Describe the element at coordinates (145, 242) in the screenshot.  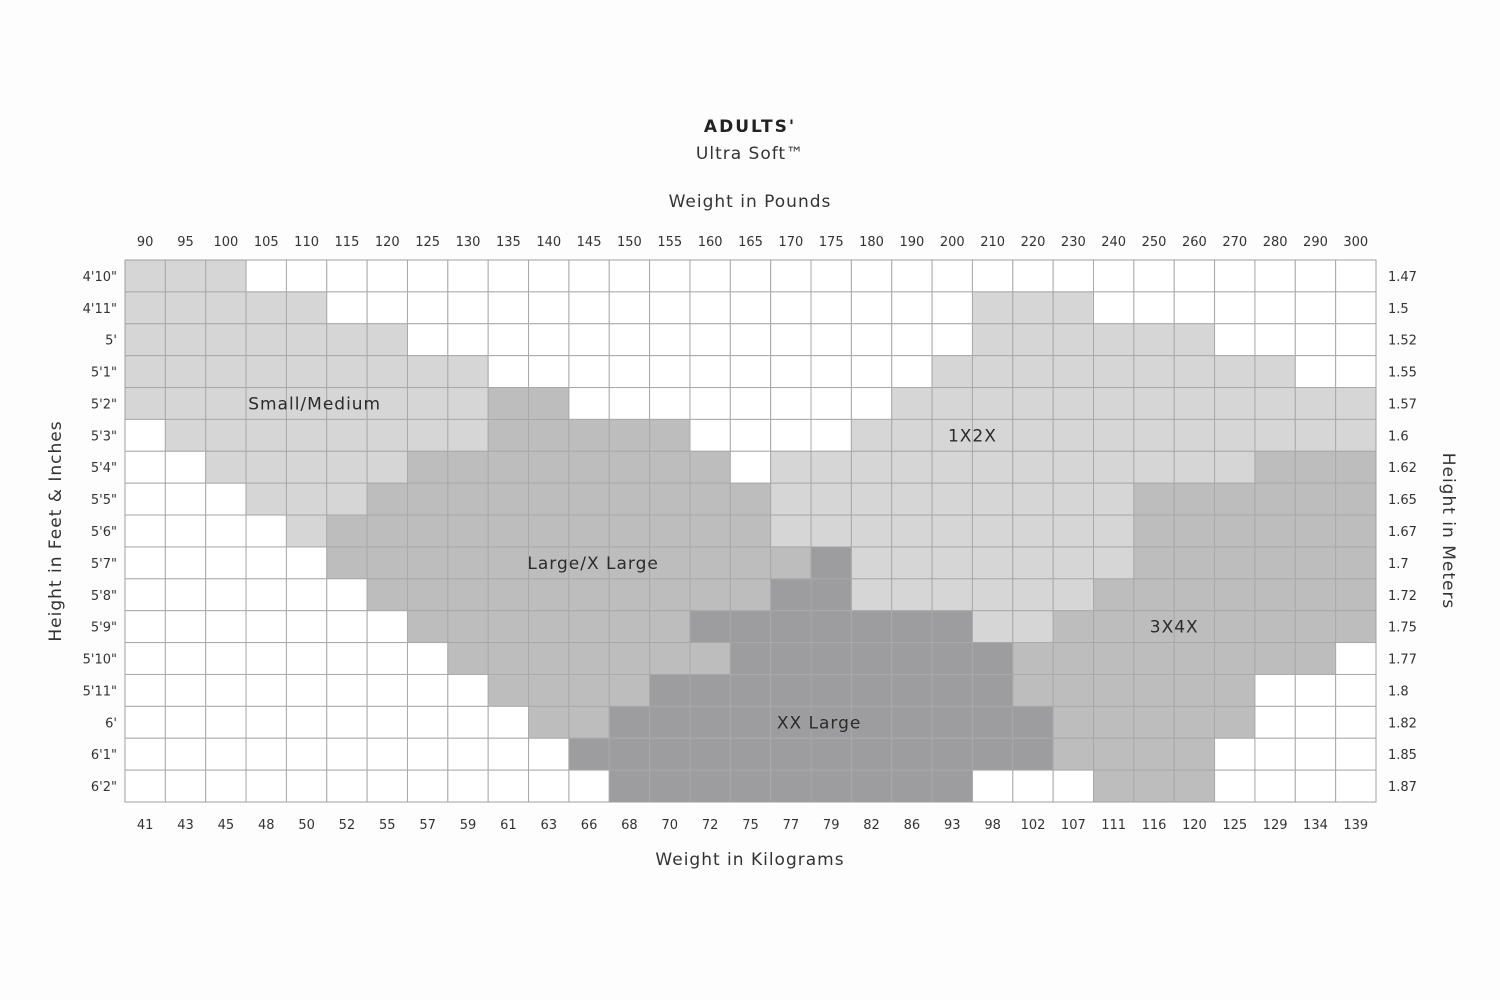
I see `x-tick-pounds: 90` at that location.